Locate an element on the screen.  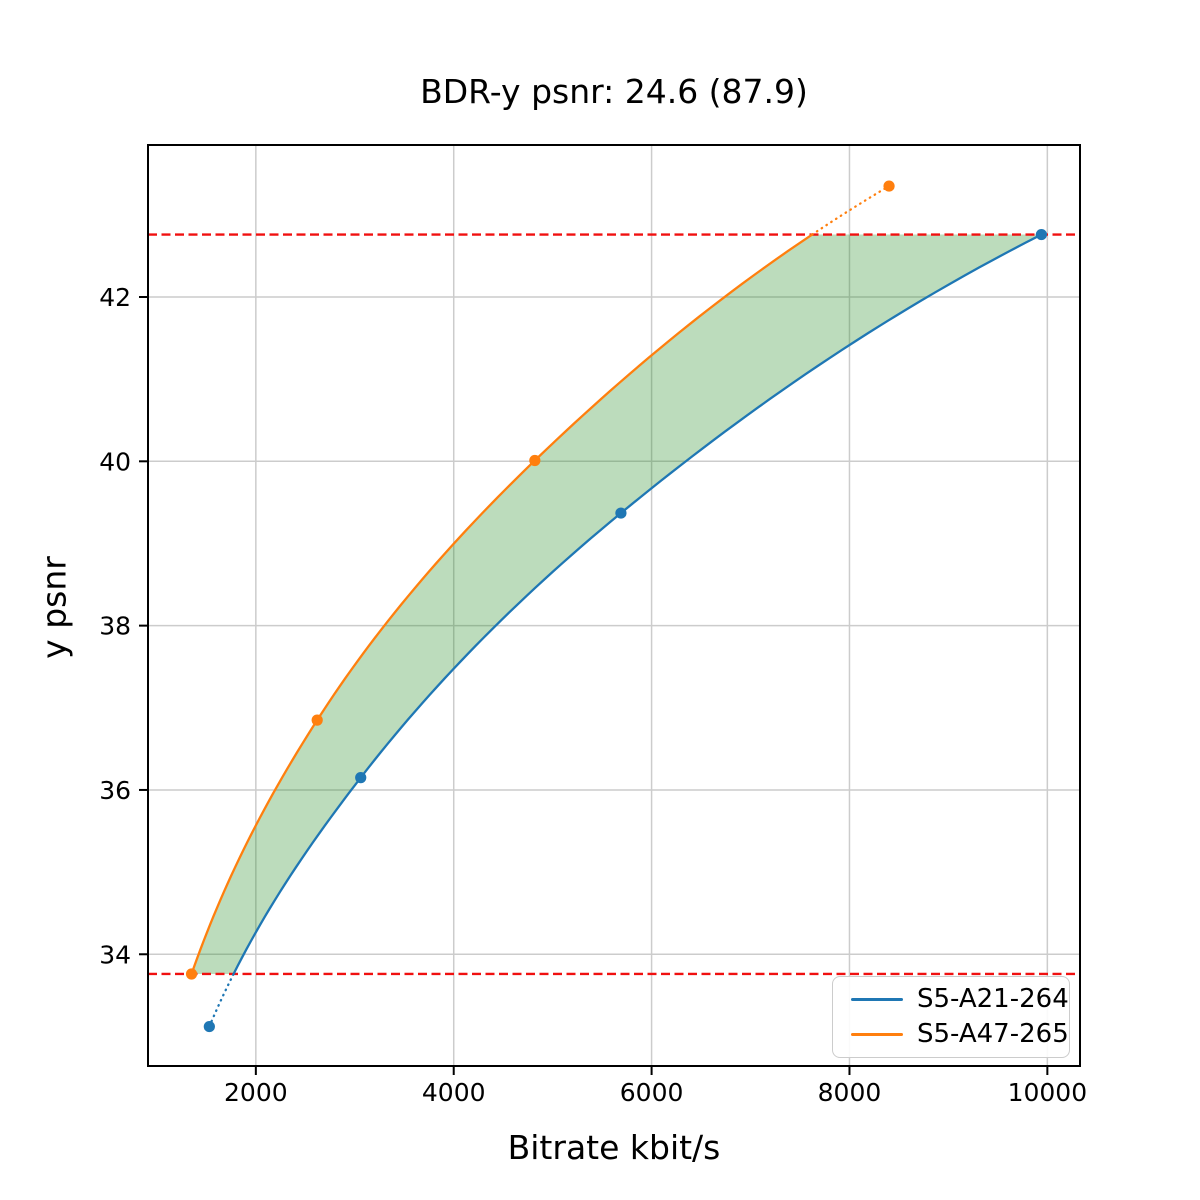
x-tick-label: 8000 is located at coordinates (850, 1092).